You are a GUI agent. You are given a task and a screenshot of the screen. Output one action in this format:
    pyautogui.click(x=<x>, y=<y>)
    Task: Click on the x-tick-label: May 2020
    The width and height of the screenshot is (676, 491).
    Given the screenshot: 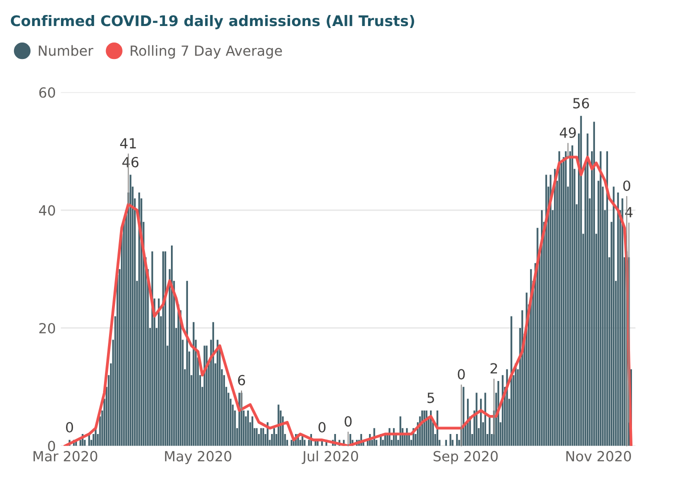 What is the action you would take?
    pyautogui.click(x=198, y=457)
    